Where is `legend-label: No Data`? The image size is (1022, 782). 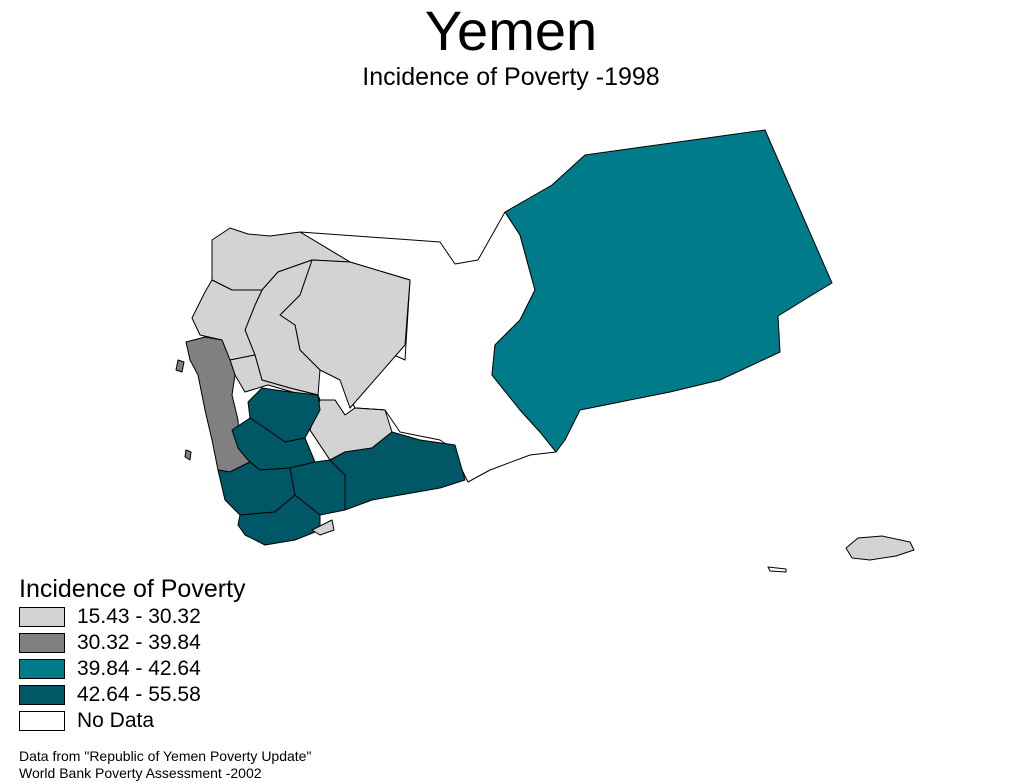 legend-label: No Data is located at coordinates (116, 720).